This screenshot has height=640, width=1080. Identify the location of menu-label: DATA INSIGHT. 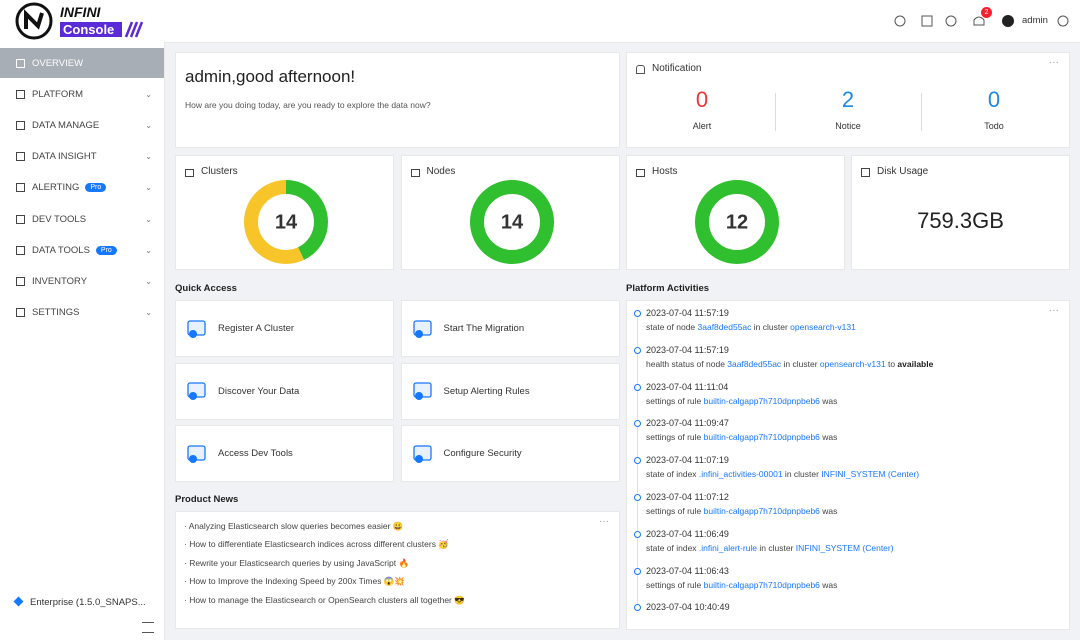
(64, 157).